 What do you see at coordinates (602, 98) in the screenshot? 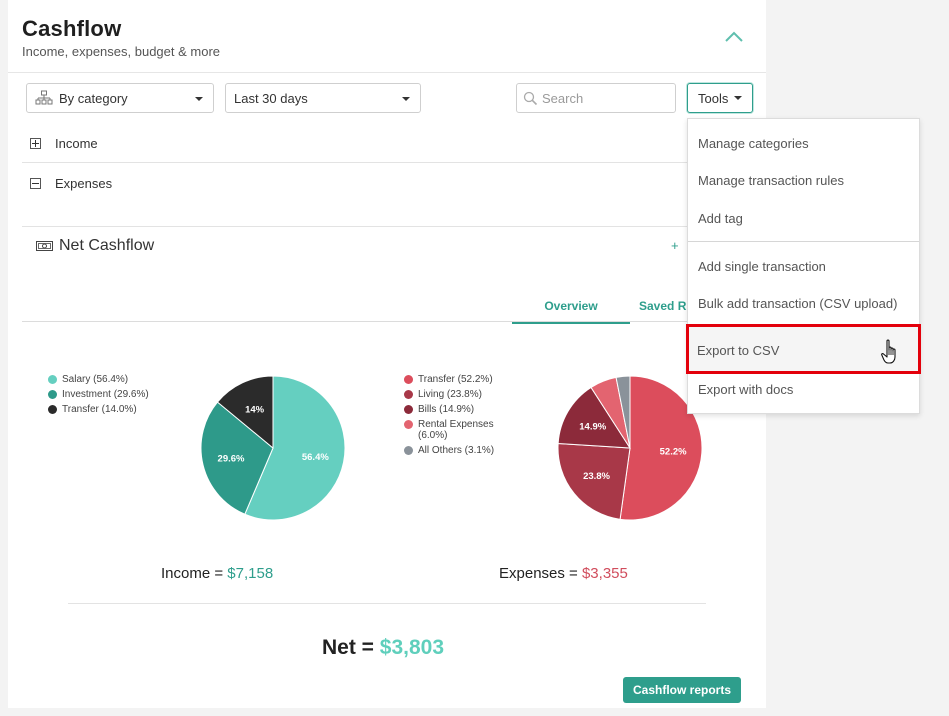
I see `search-input` at bounding box center [602, 98].